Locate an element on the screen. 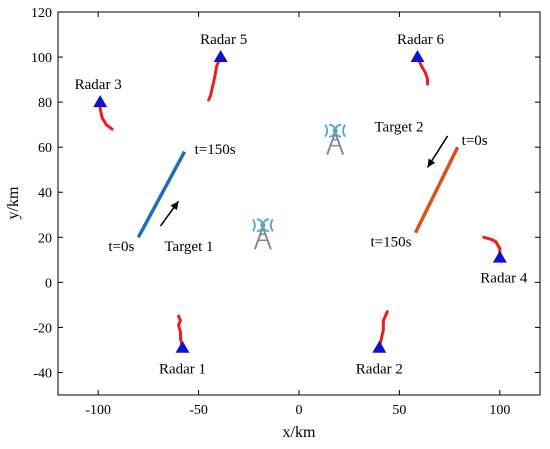 Image resolution: width=550 pixels, height=449 pixels. tower-icons is located at coordinates (299, 186).